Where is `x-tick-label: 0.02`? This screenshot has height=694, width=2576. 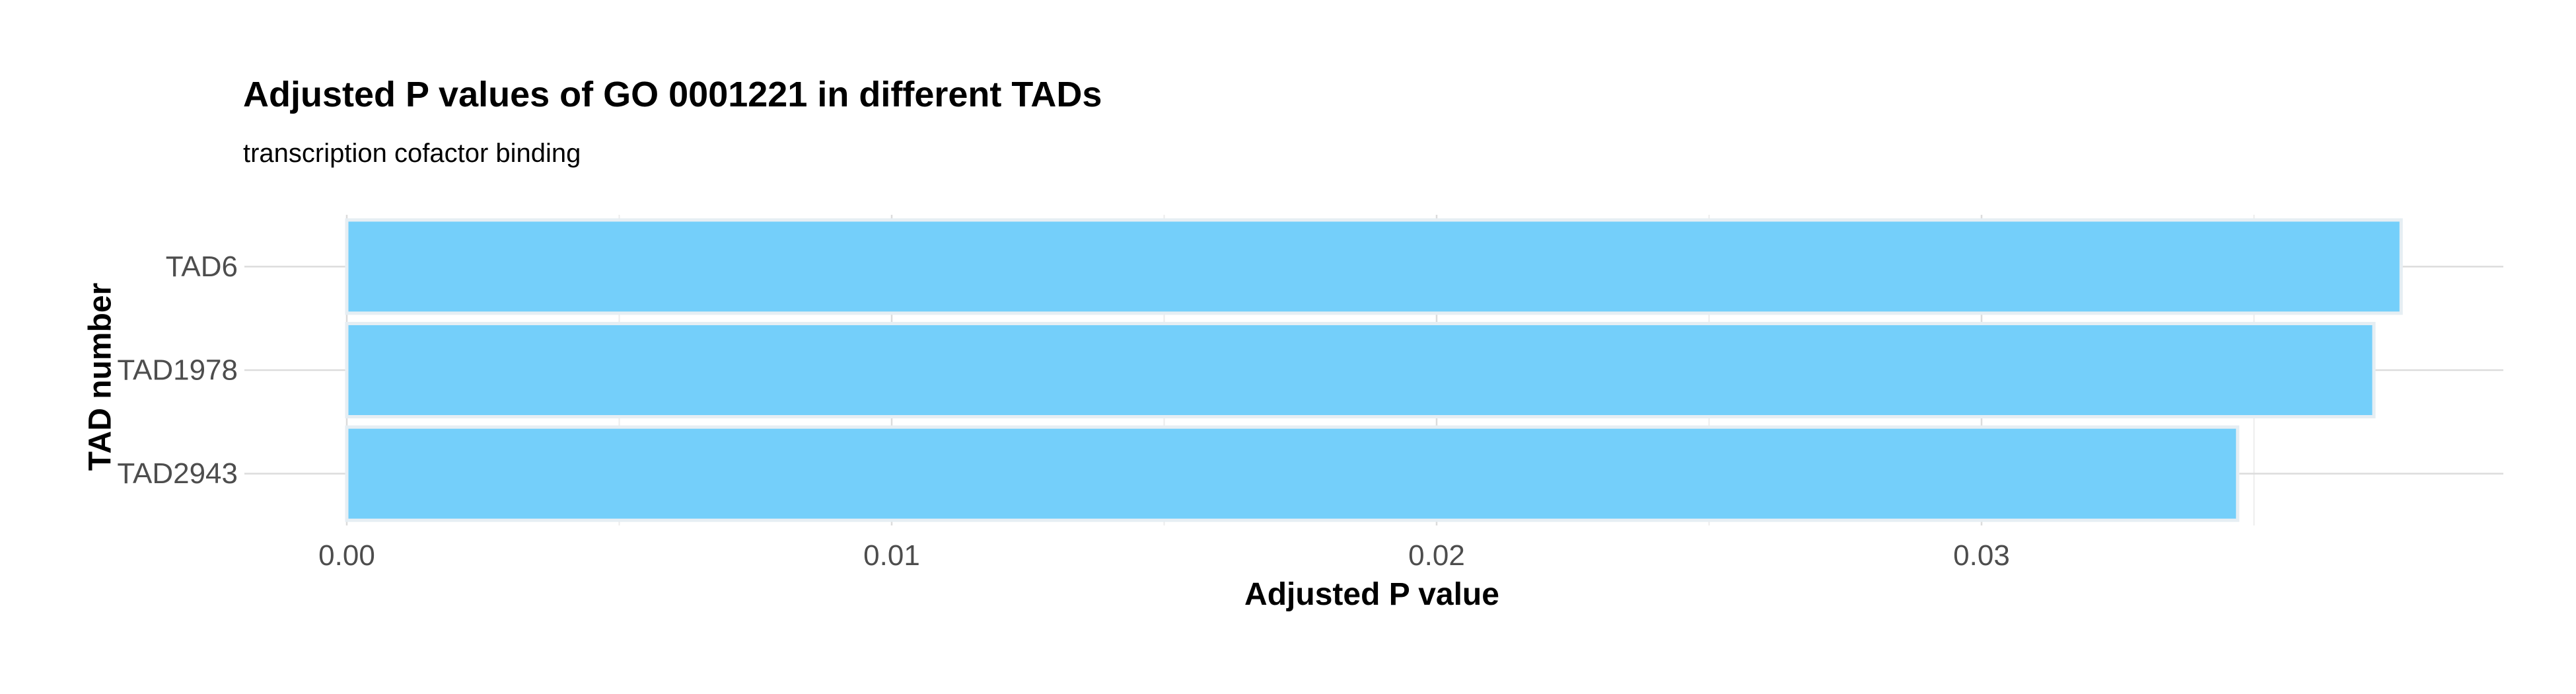 x-tick-label: 0.02 is located at coordinates (1436, 555).